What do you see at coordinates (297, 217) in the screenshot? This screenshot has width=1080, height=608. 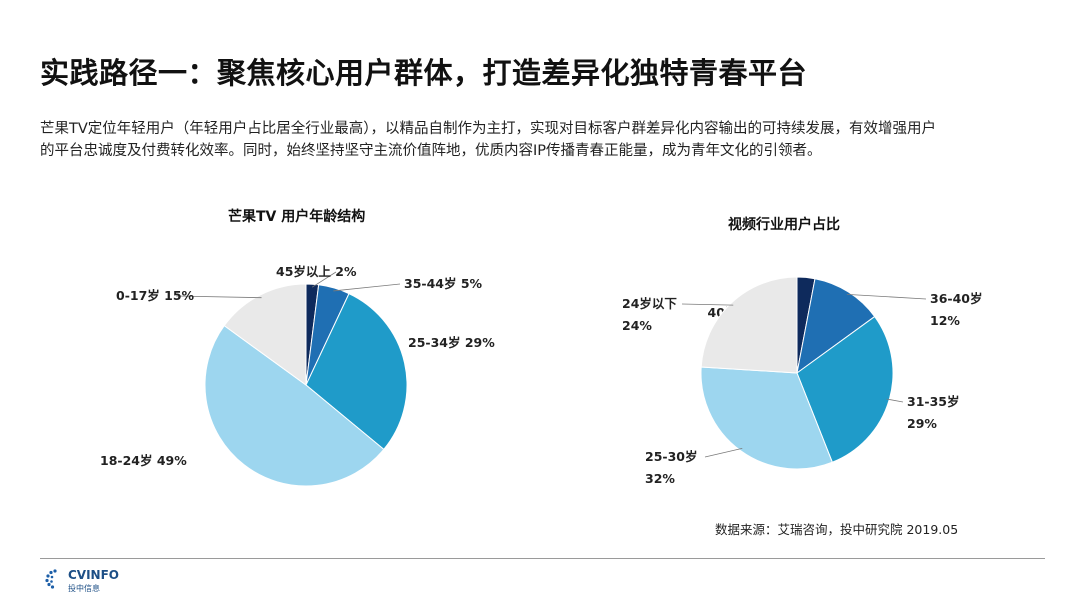 I see `chart-1-title: 芒果TV 用户年龄结构` at bounding box center [297, 217].